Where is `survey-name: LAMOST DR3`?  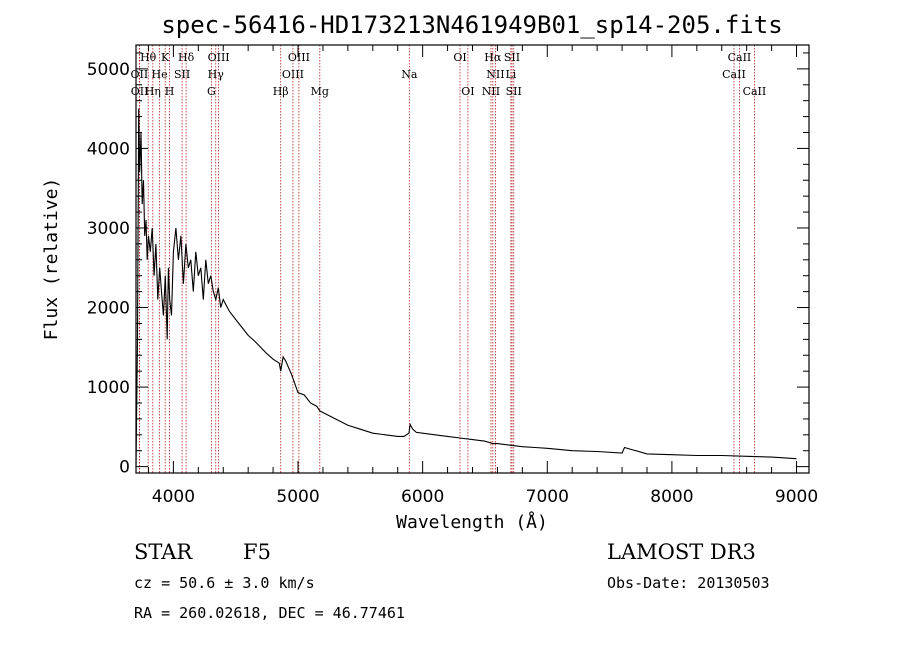 survey-name: LAMOST DR3 is located at coordinates (681, 552).